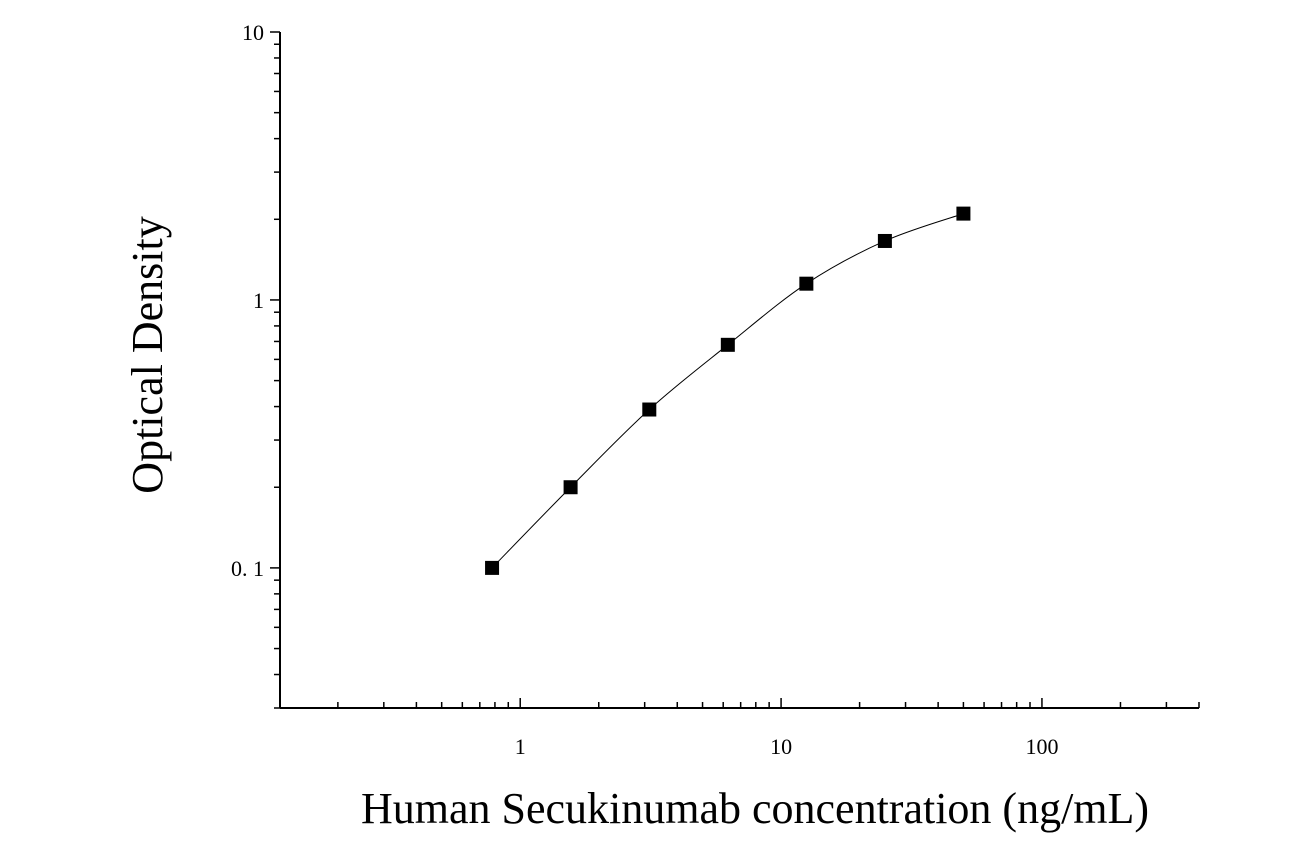 This screenshot has width=1296, height=848. Describe the element at coordinates (247, 300) in the screenshot. I see `y-tick-labels: 0. 1 1 10` at that location.